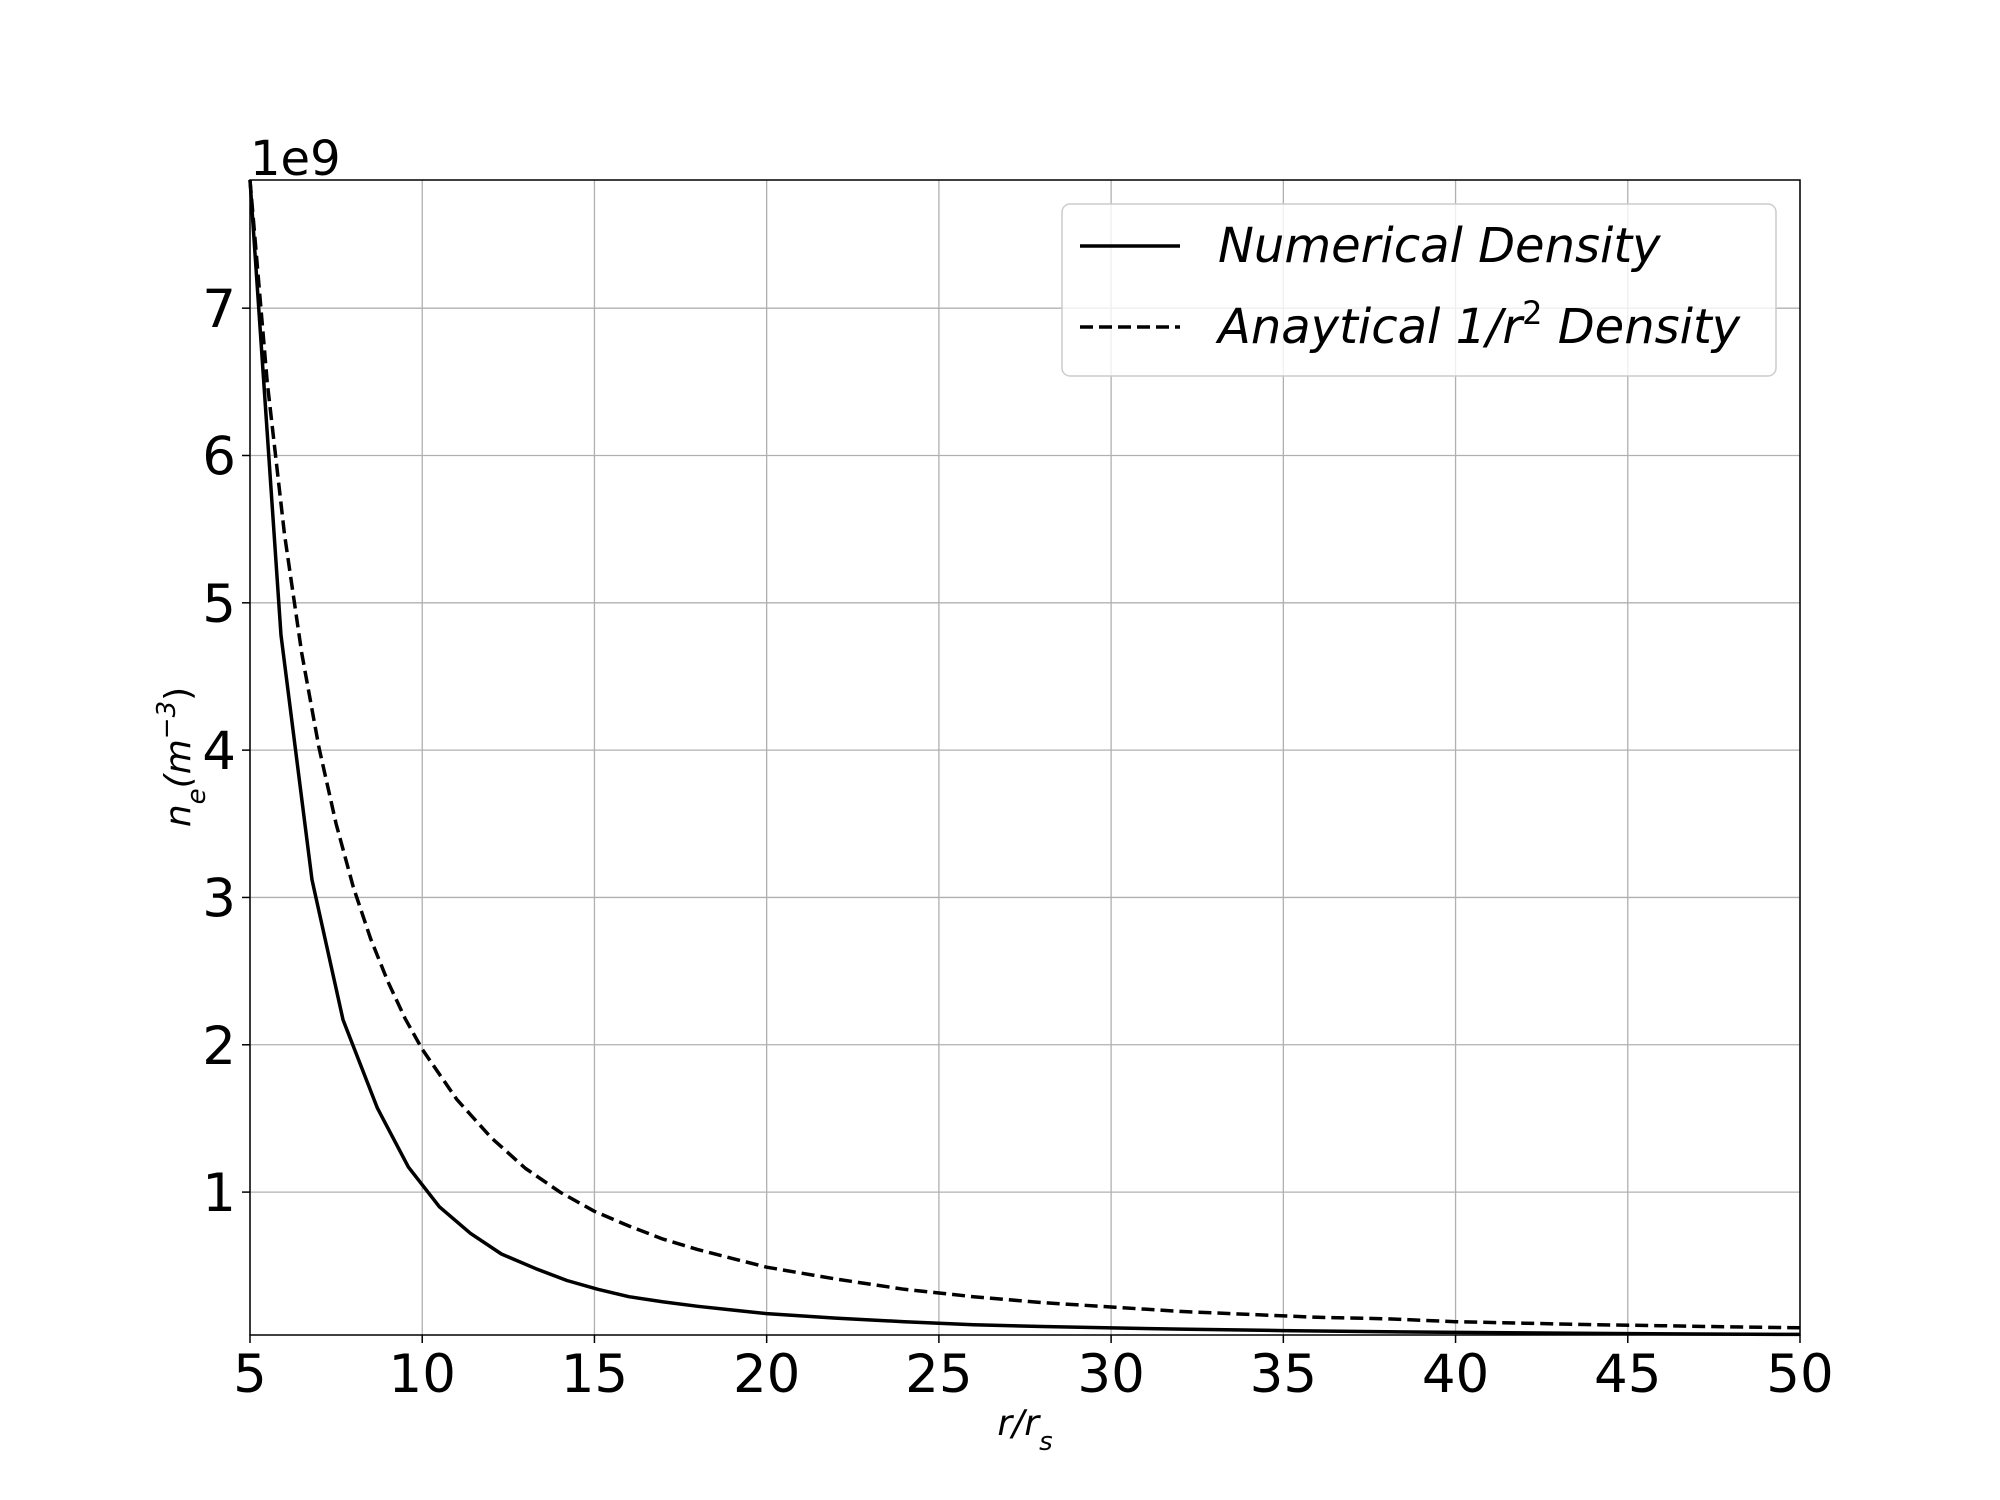 The width and height of the screenshot is (2000, 1500). What do you see at coordinates (219, 1046) in the screenshot?
I see `y-tick-label: 2` at bounding box center [219, 1046].